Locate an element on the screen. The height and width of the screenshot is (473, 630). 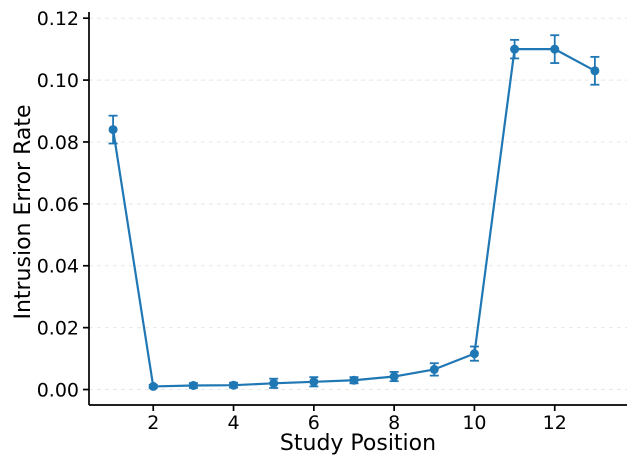
y-tick-label: 0.10 is located at coordinates (58, 81).